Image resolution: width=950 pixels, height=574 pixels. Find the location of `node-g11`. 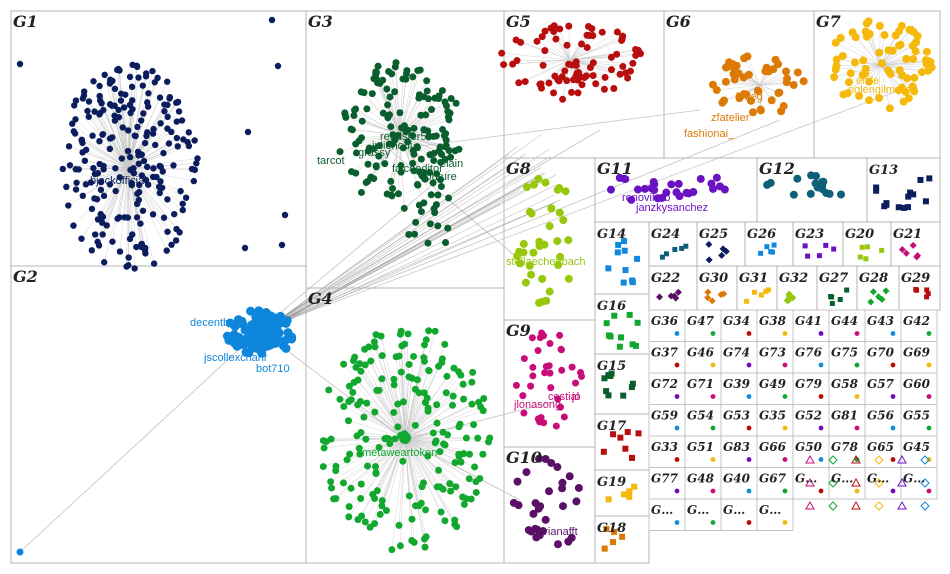

node-g11 is located at coordinates (654, 190).